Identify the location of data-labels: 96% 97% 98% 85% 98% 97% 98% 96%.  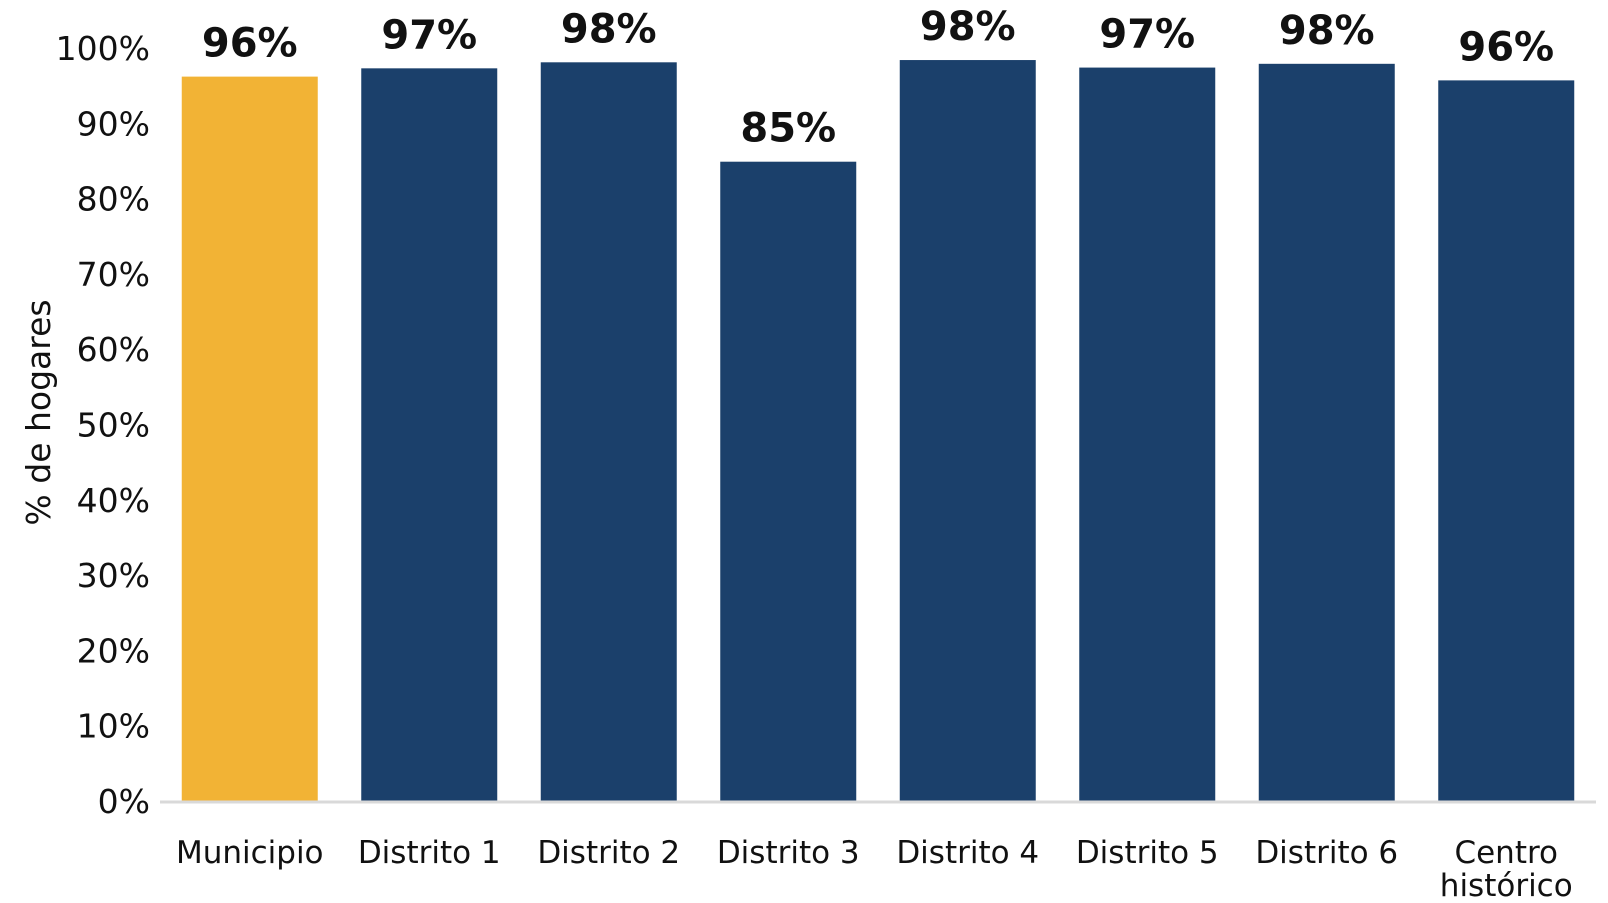
(878, 78).